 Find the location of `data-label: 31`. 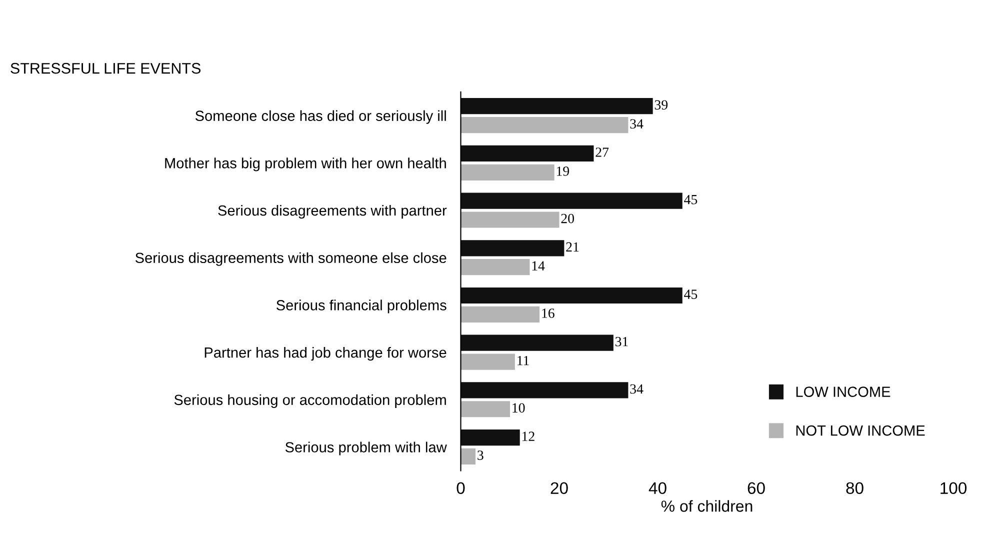

data-label: 31 is located at coordinates (621, 341).